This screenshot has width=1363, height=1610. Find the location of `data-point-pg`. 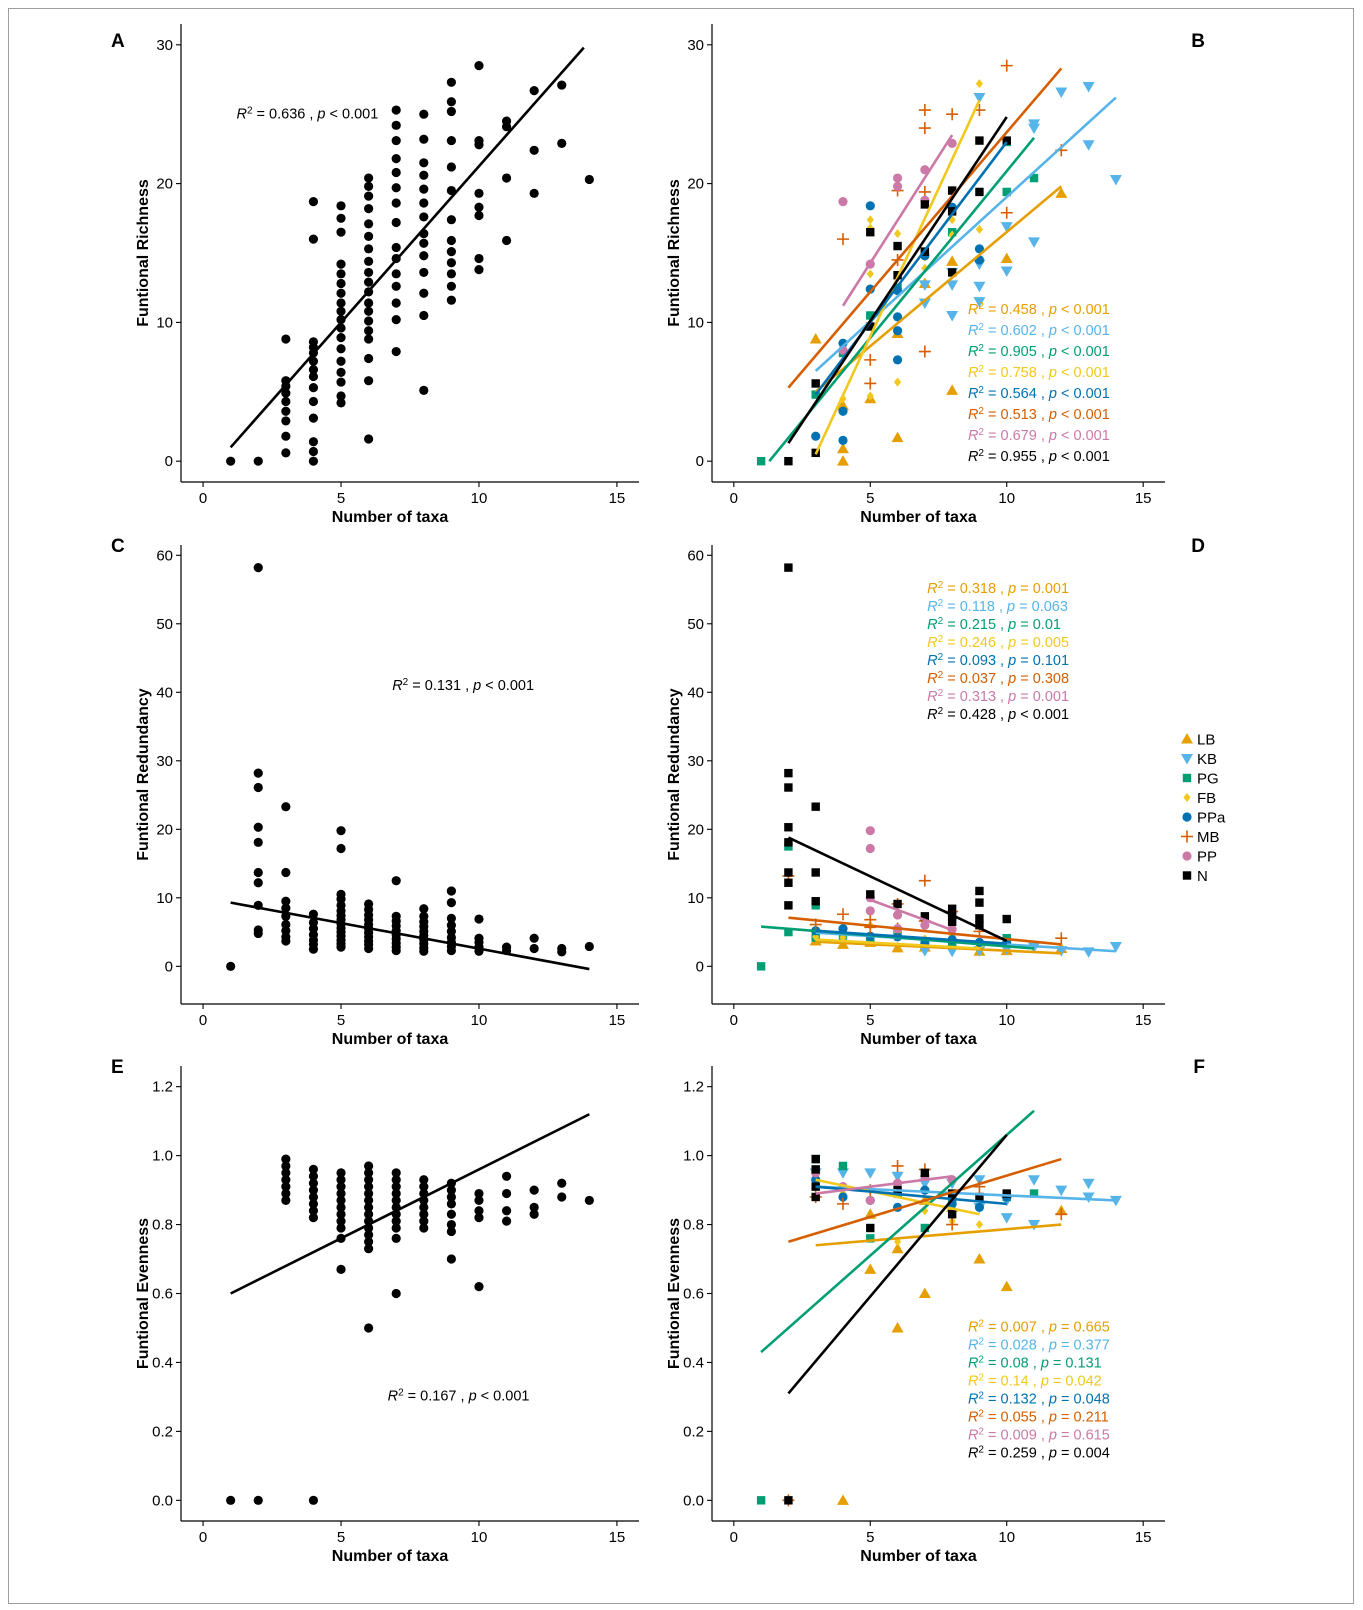

data-point-pg is located at coordinates (925, 1228).